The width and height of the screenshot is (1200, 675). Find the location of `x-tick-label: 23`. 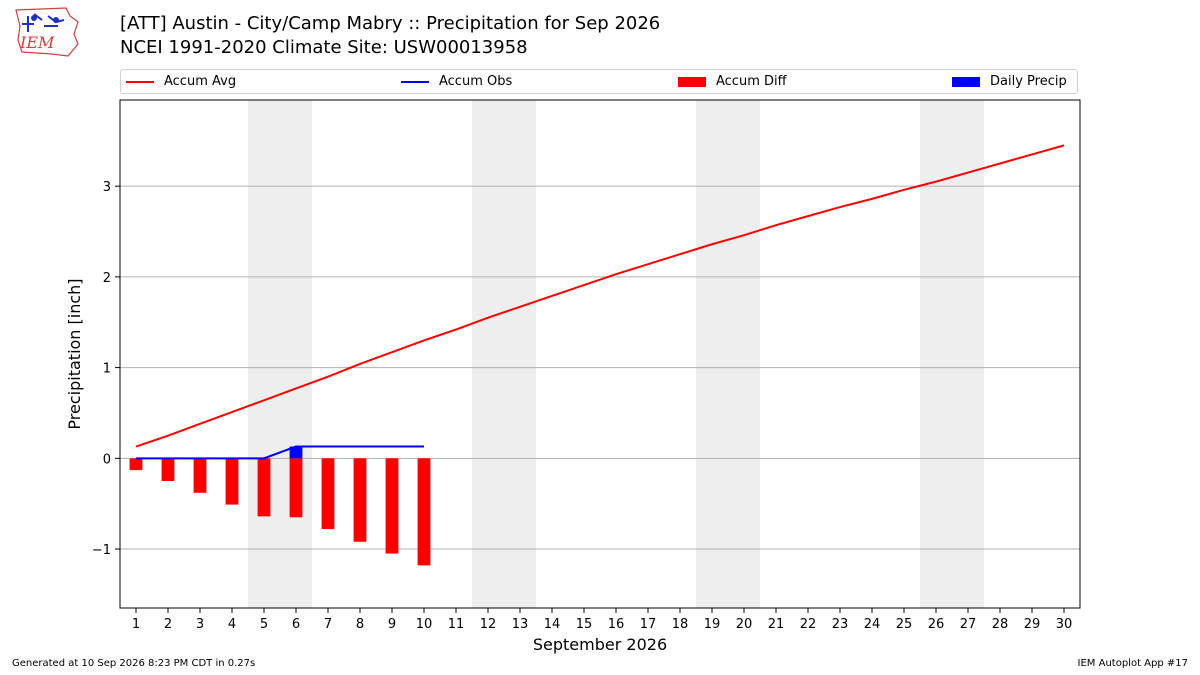

x-tick-label: 23 is located at coordinates (840, 624).